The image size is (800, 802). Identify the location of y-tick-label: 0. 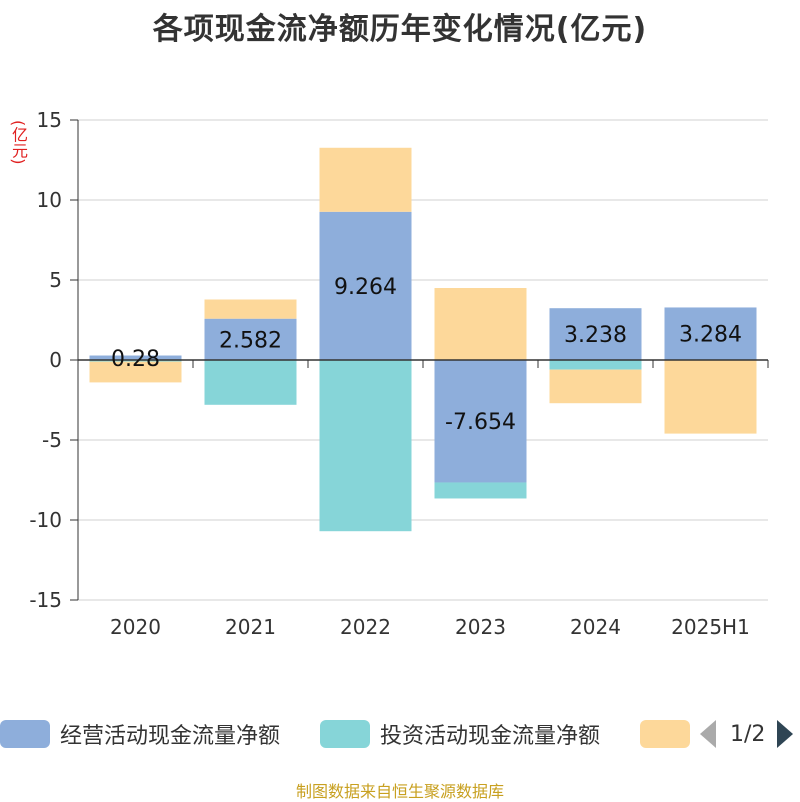
(55, 360).